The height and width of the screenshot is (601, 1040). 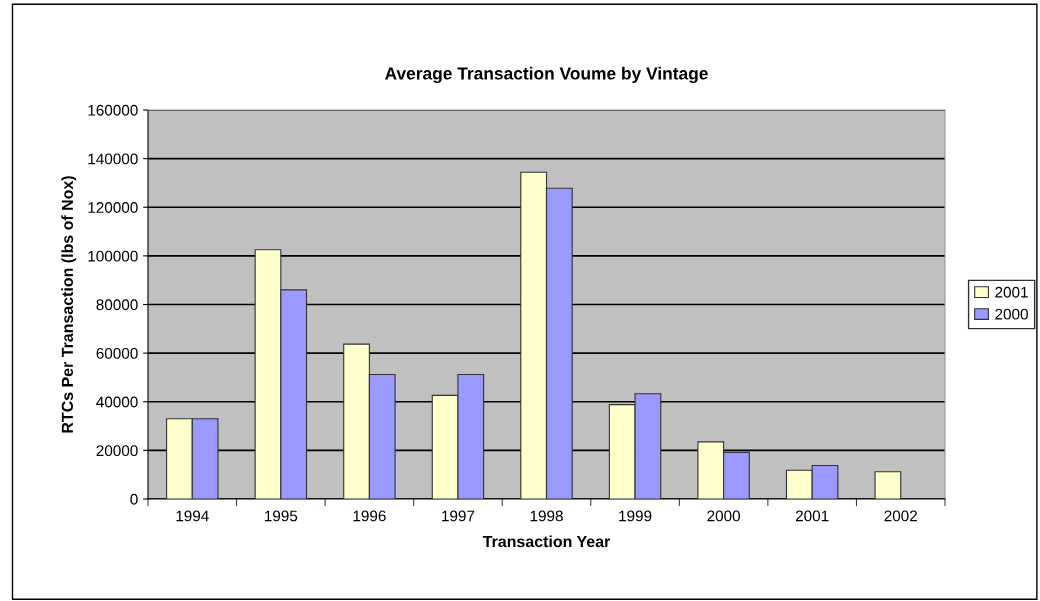 I want to click on legend-label: 2001, so click(x=1011, y=292).